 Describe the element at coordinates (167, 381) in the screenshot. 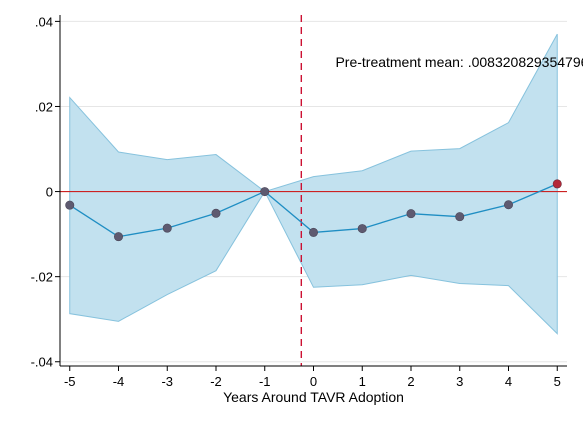

I see `x-tick-label-2: -3` at that location.